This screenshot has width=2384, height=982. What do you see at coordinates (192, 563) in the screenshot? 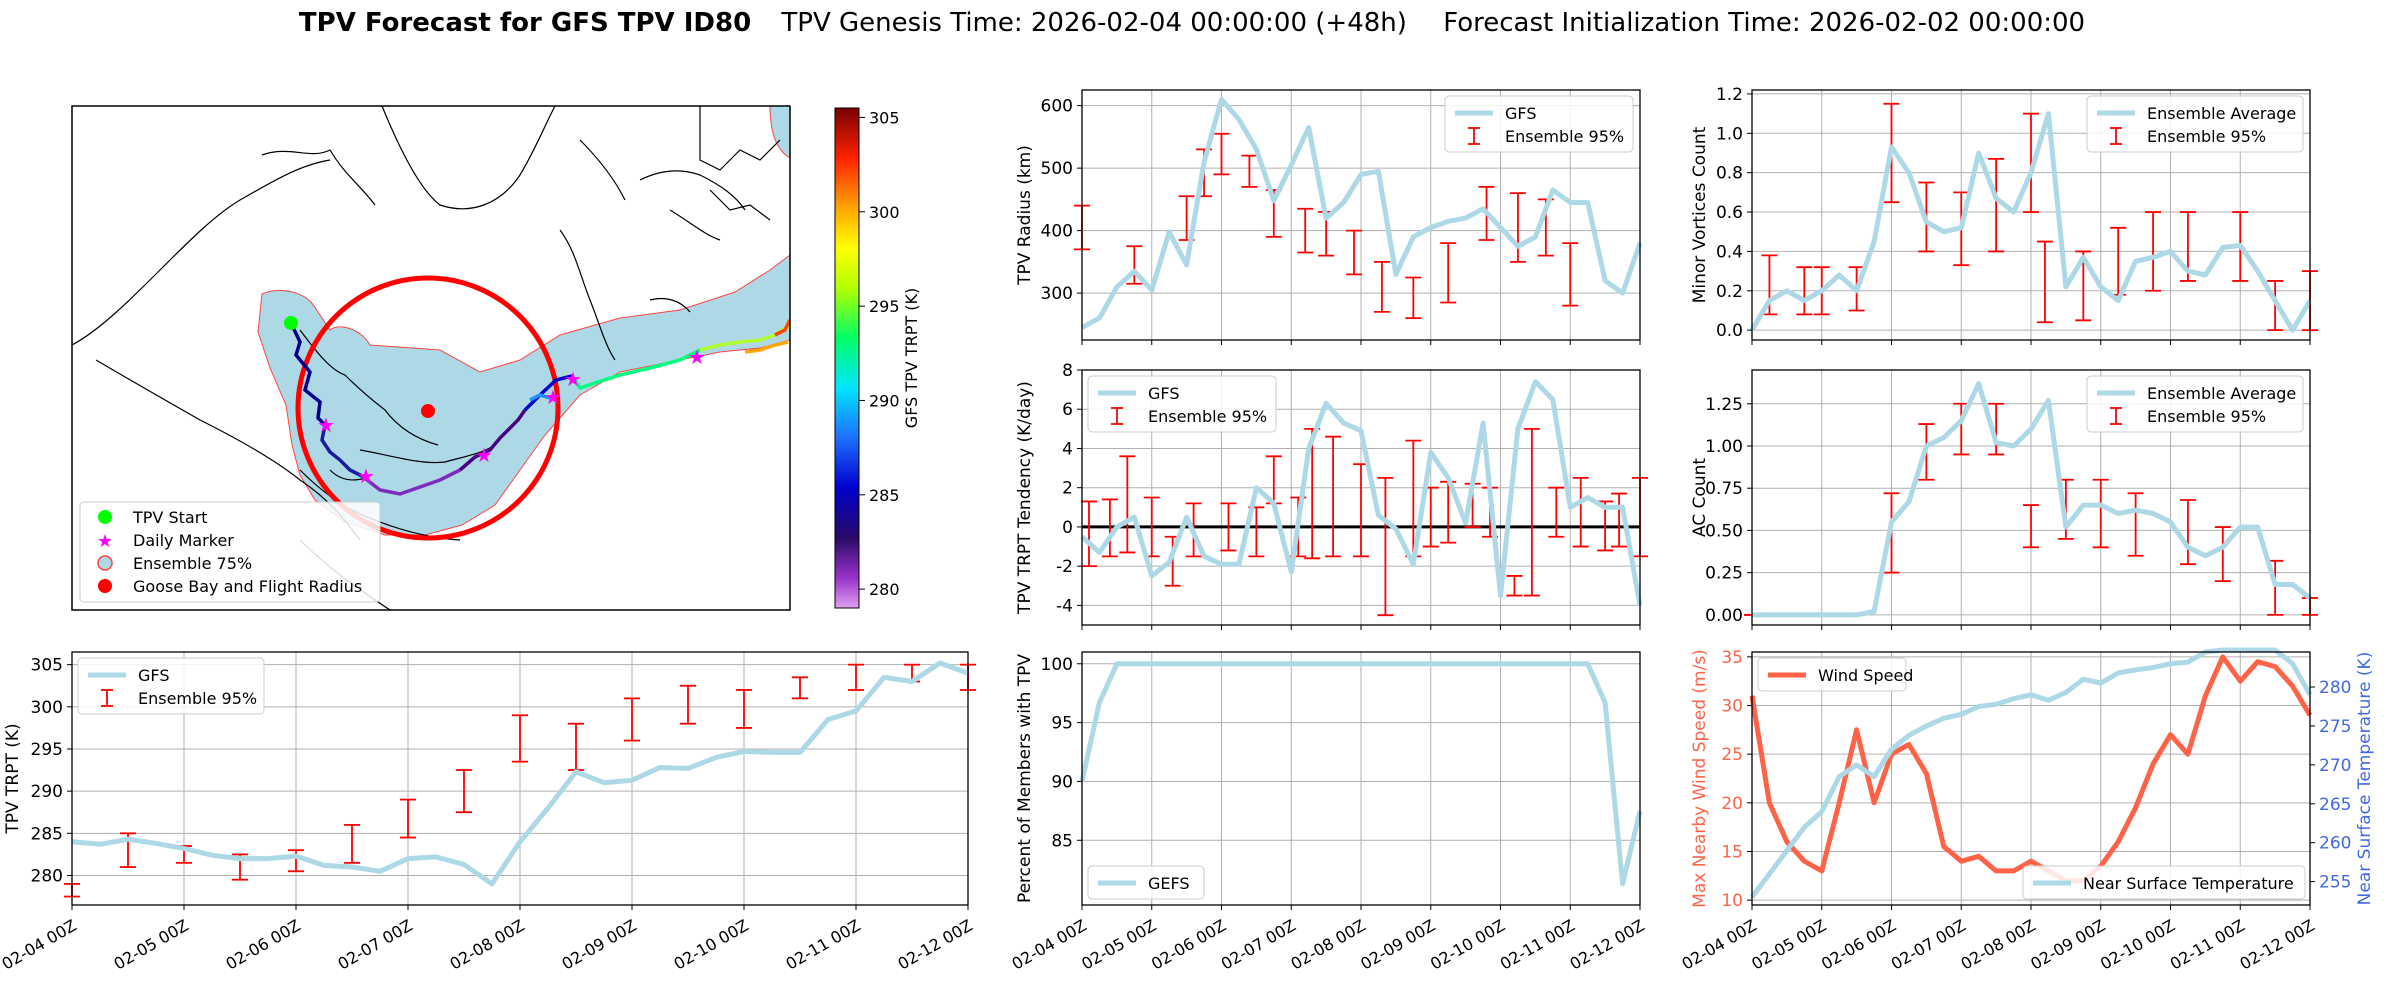
I see `legend-ensemble-75: Ensemble 75%` at bounding box center [192, 563].